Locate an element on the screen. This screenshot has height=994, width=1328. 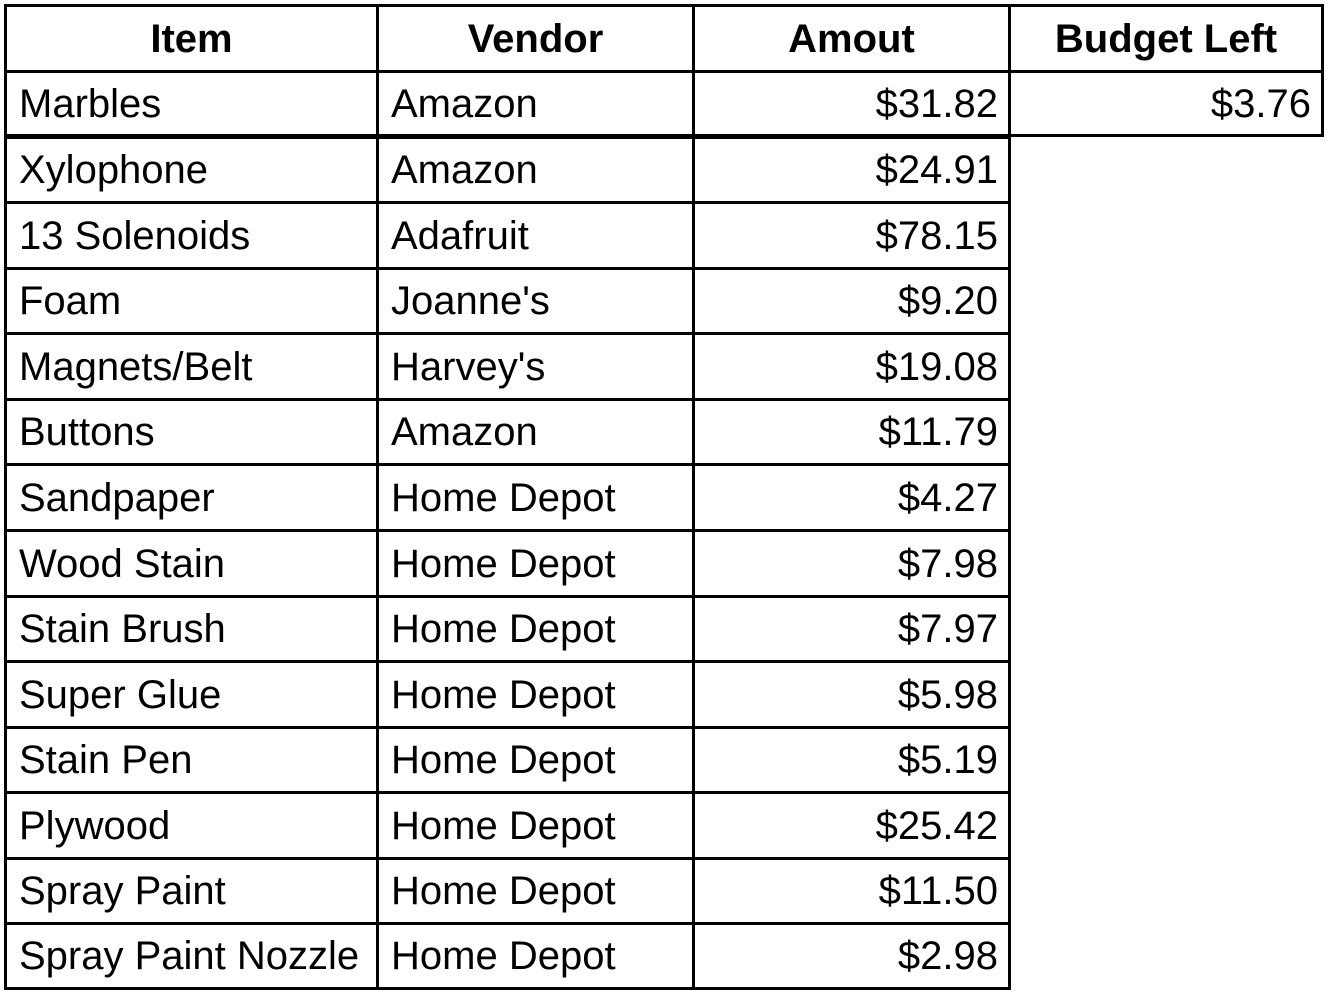
cell-item: 13 Solenoids is located at coordinates (191, 235).